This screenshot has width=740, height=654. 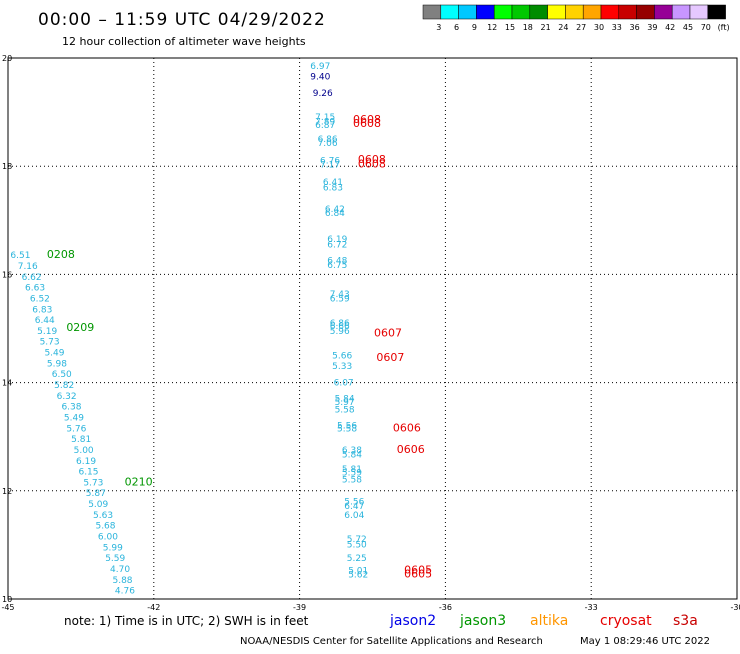 I want to click on wave-height-label: 6.76, so click(x=330, y=161).